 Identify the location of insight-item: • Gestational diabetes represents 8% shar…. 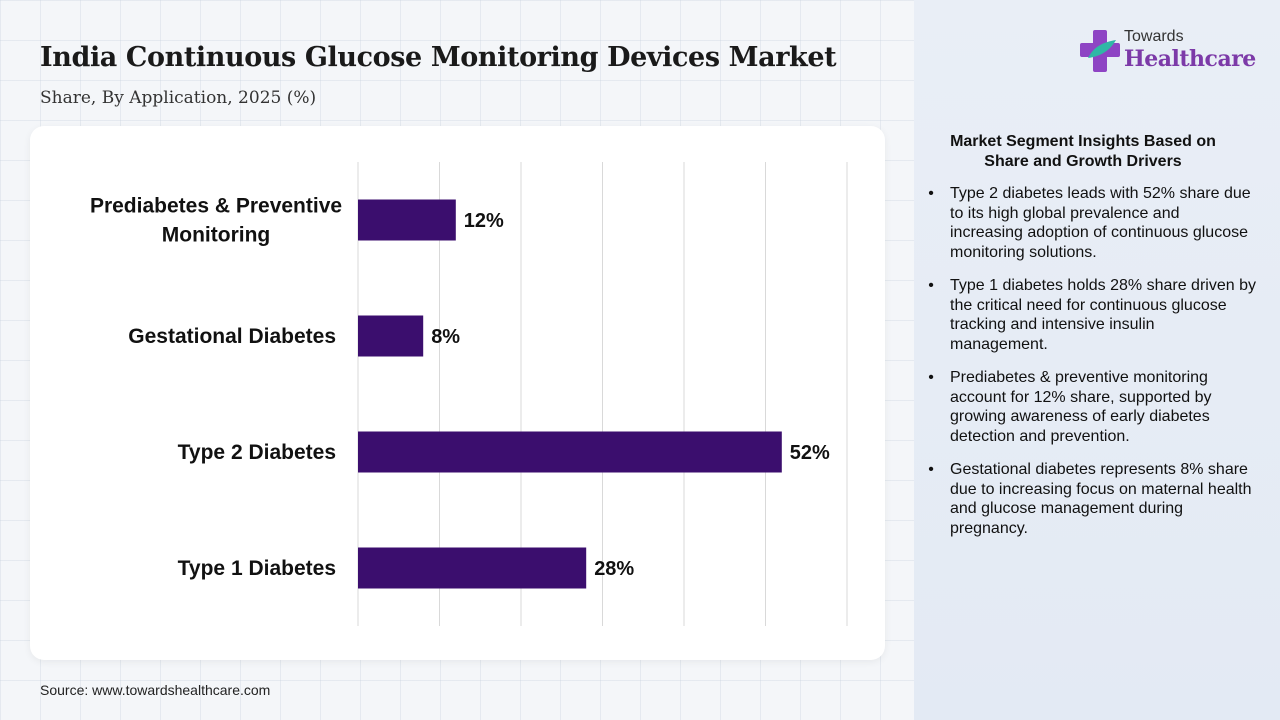
(1091, 499).